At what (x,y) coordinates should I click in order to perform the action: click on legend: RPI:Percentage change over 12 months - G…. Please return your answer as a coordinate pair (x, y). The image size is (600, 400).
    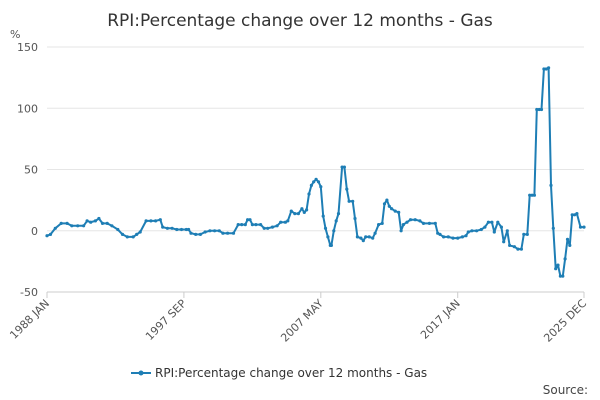
    Looking at the image, I should click on (279, 373).